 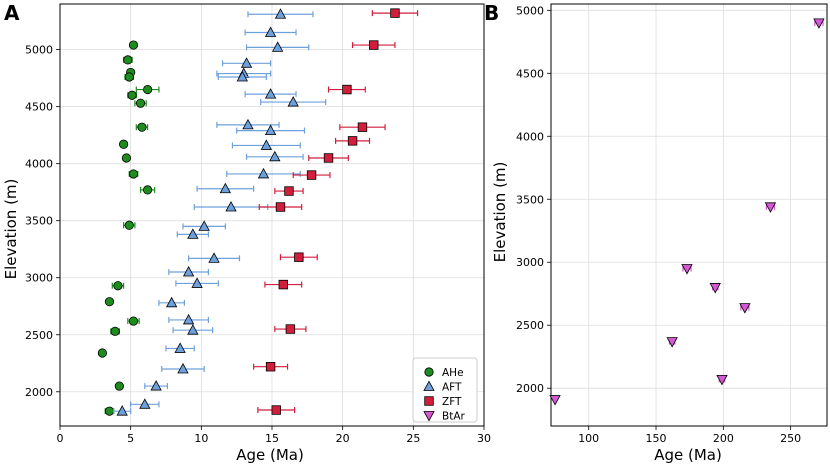 What do you see at coordinates (39, 50) in the screenshot?
I see `panel-a-y-tick-label: 5000` at bounding box center [39, 50].